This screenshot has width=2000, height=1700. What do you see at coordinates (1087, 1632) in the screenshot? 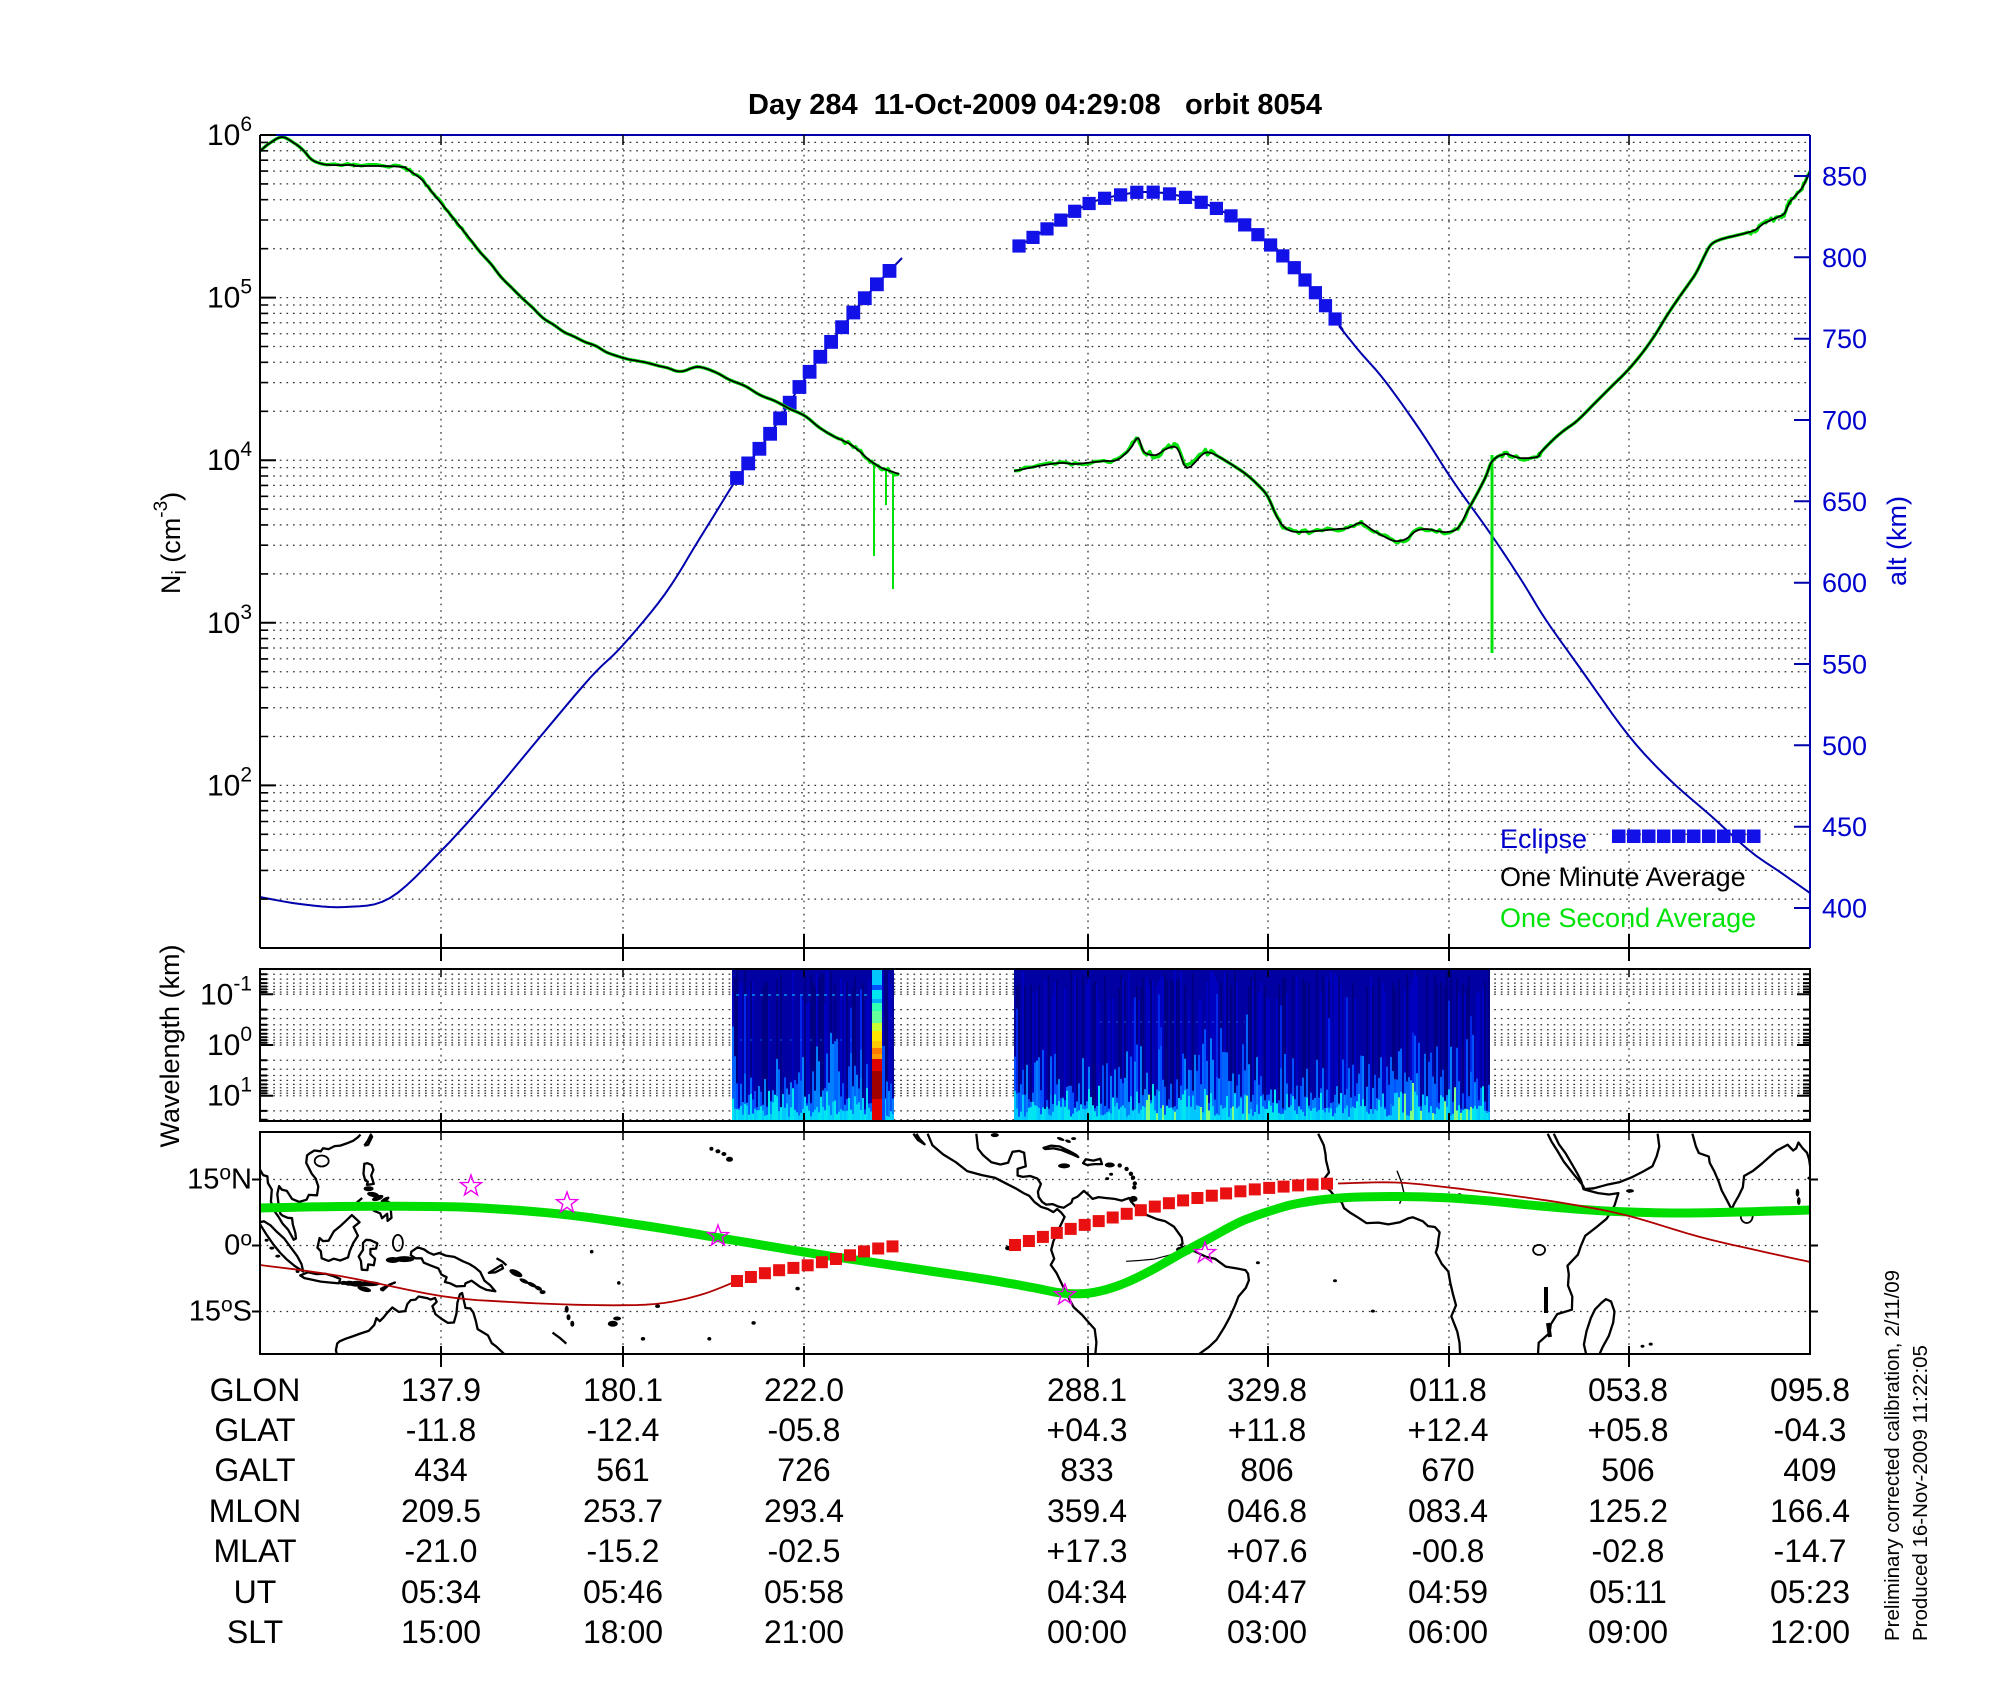
I see `svg-text: 00:00` at bounding box center [1087, 1632].